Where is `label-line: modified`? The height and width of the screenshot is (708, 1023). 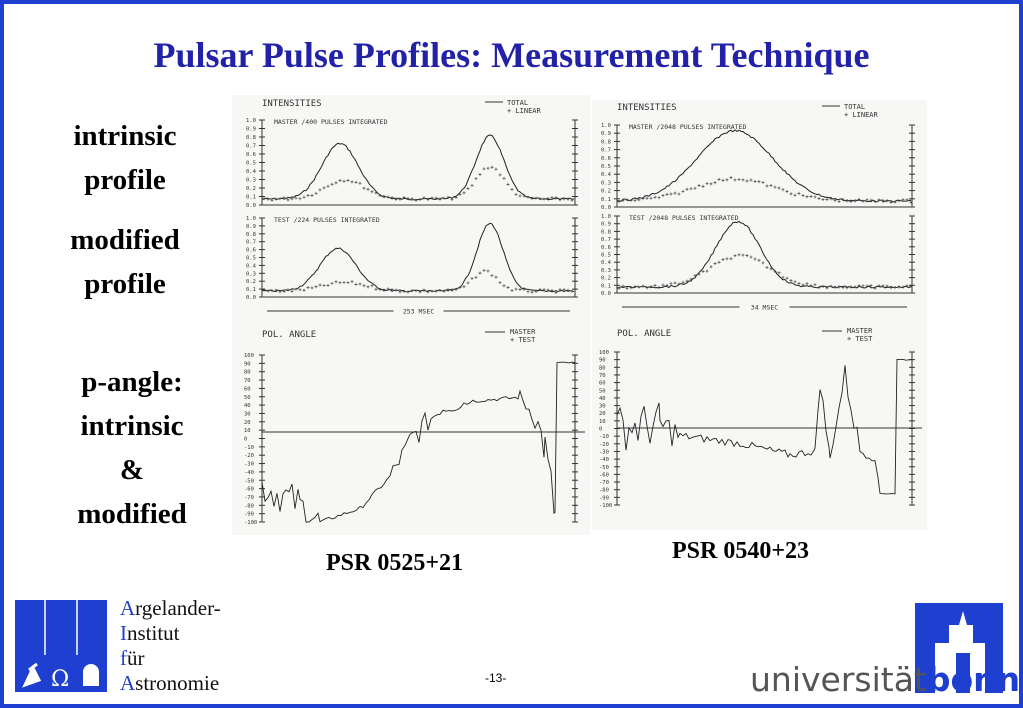 label-line: modified is located at coordinates (132, 514).